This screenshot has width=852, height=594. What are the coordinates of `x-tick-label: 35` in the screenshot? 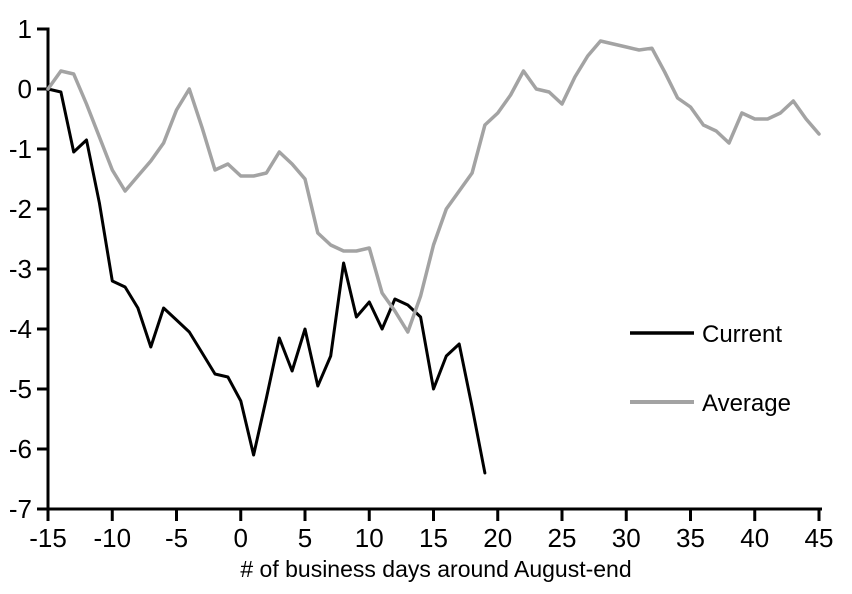 It's located at (690, 538).